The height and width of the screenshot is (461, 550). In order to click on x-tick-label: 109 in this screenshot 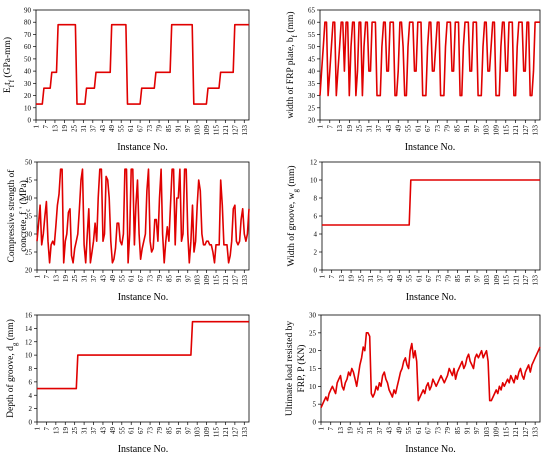, I will do `click(497, 432)`.